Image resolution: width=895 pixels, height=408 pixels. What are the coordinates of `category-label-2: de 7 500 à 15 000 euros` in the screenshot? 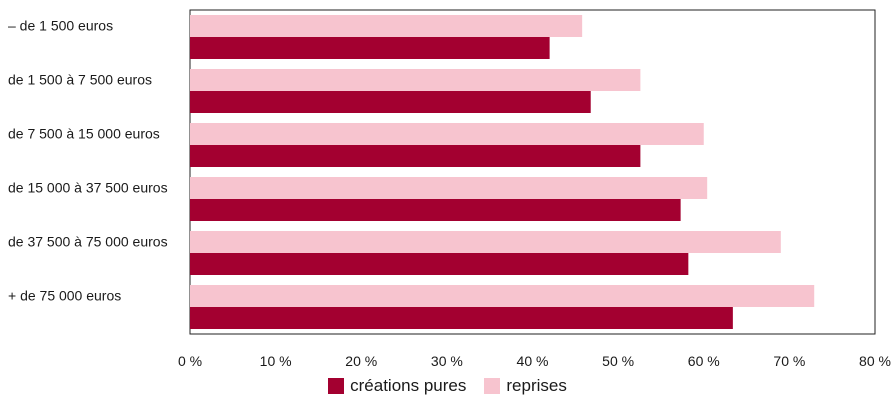 It's located at (84, 133).